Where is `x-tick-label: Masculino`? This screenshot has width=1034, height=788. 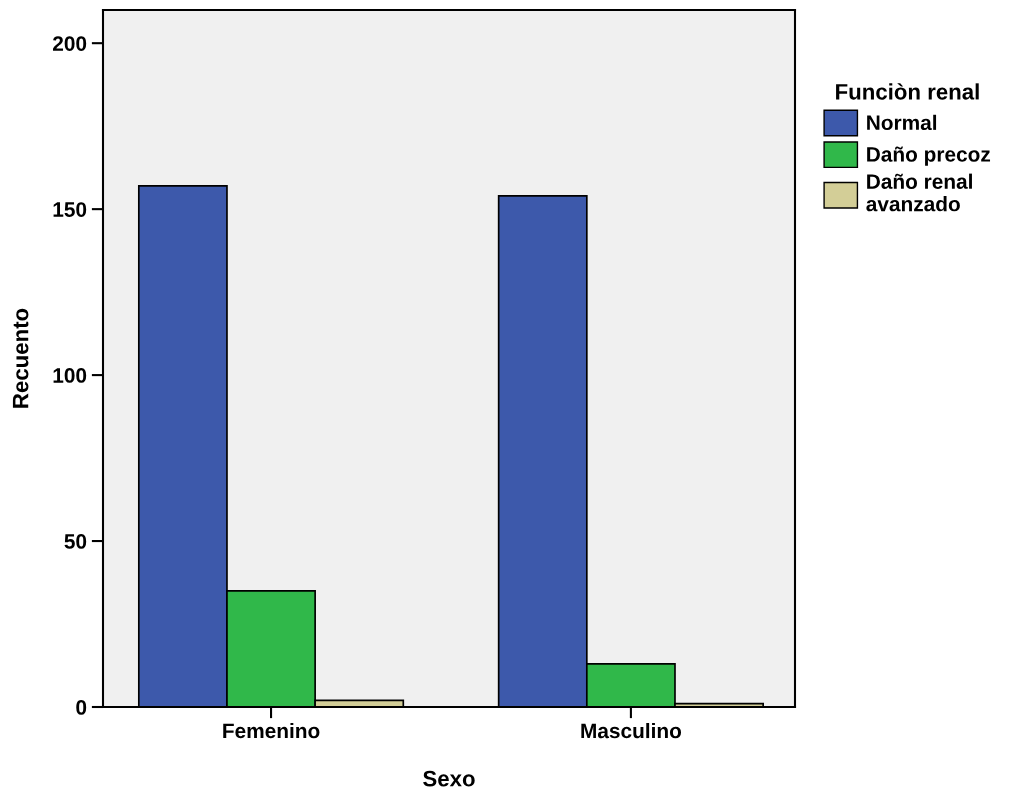 x-tick-label: Masculino is located at coordinates (631, 730).